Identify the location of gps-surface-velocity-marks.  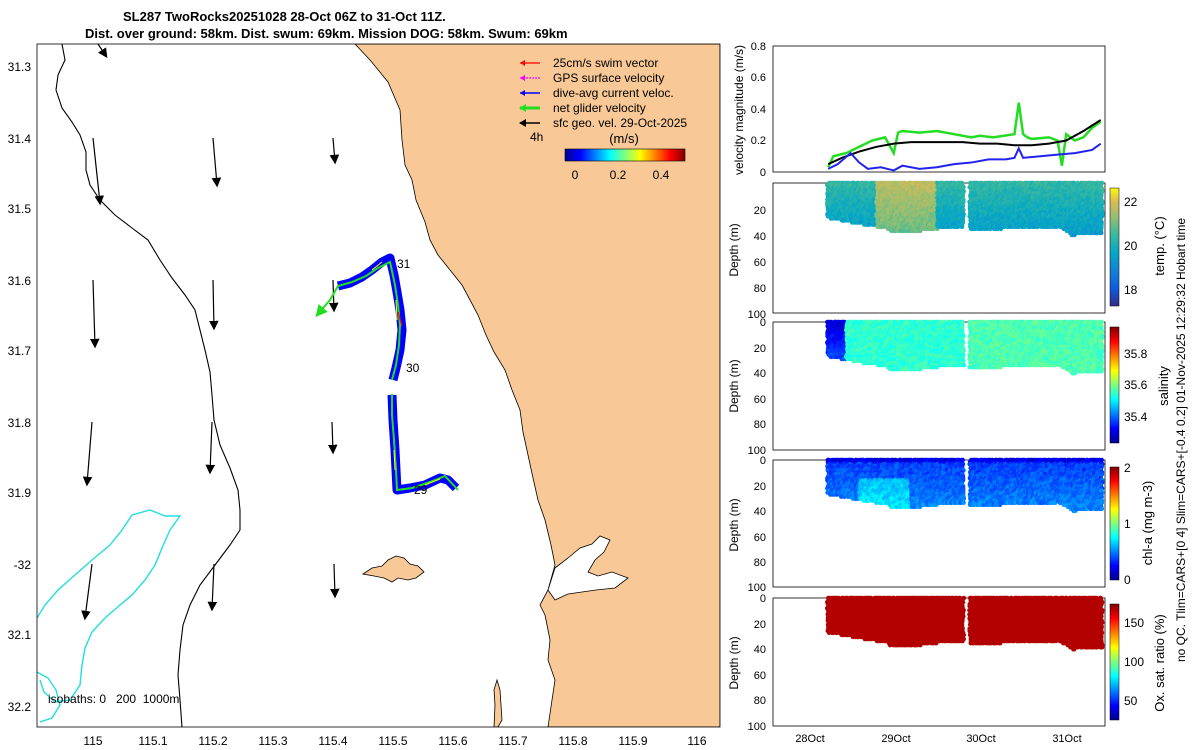
(406, 373).